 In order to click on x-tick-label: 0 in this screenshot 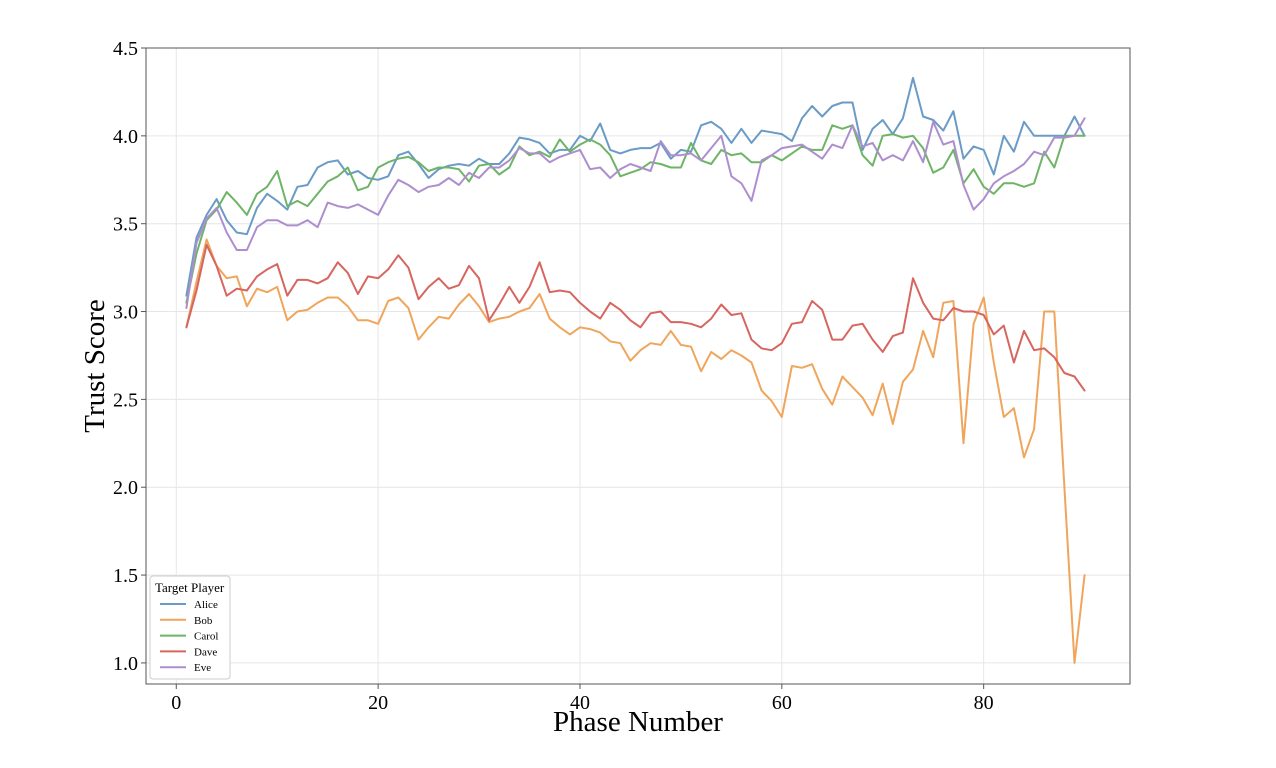, I will do `click(176, 703)`.